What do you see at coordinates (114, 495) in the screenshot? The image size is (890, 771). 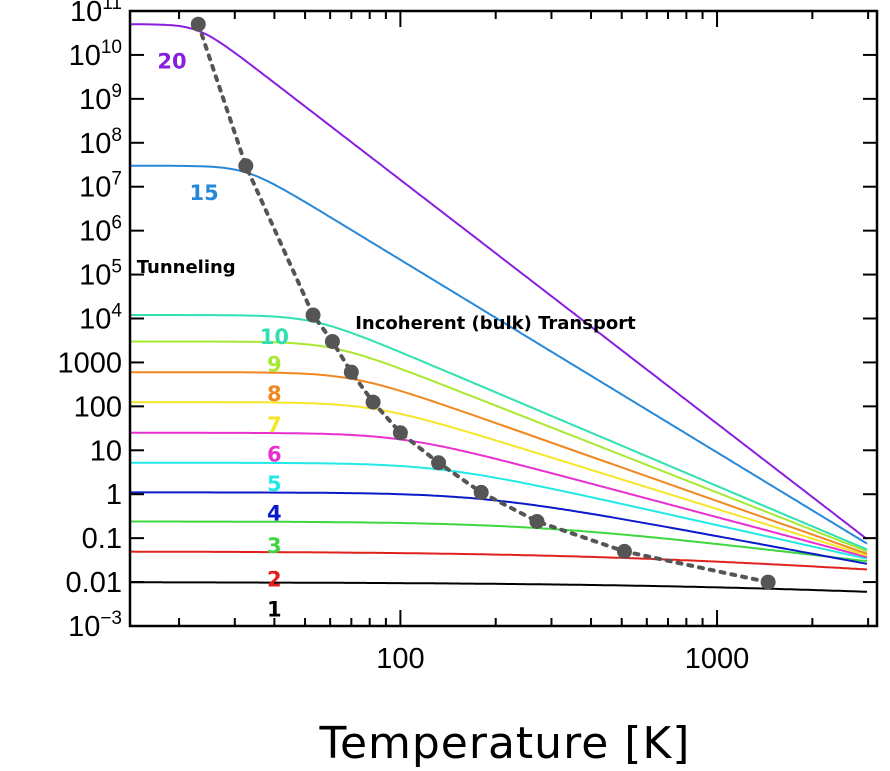 I see `y-tick-label: 1` at bounding box center [114, 495].